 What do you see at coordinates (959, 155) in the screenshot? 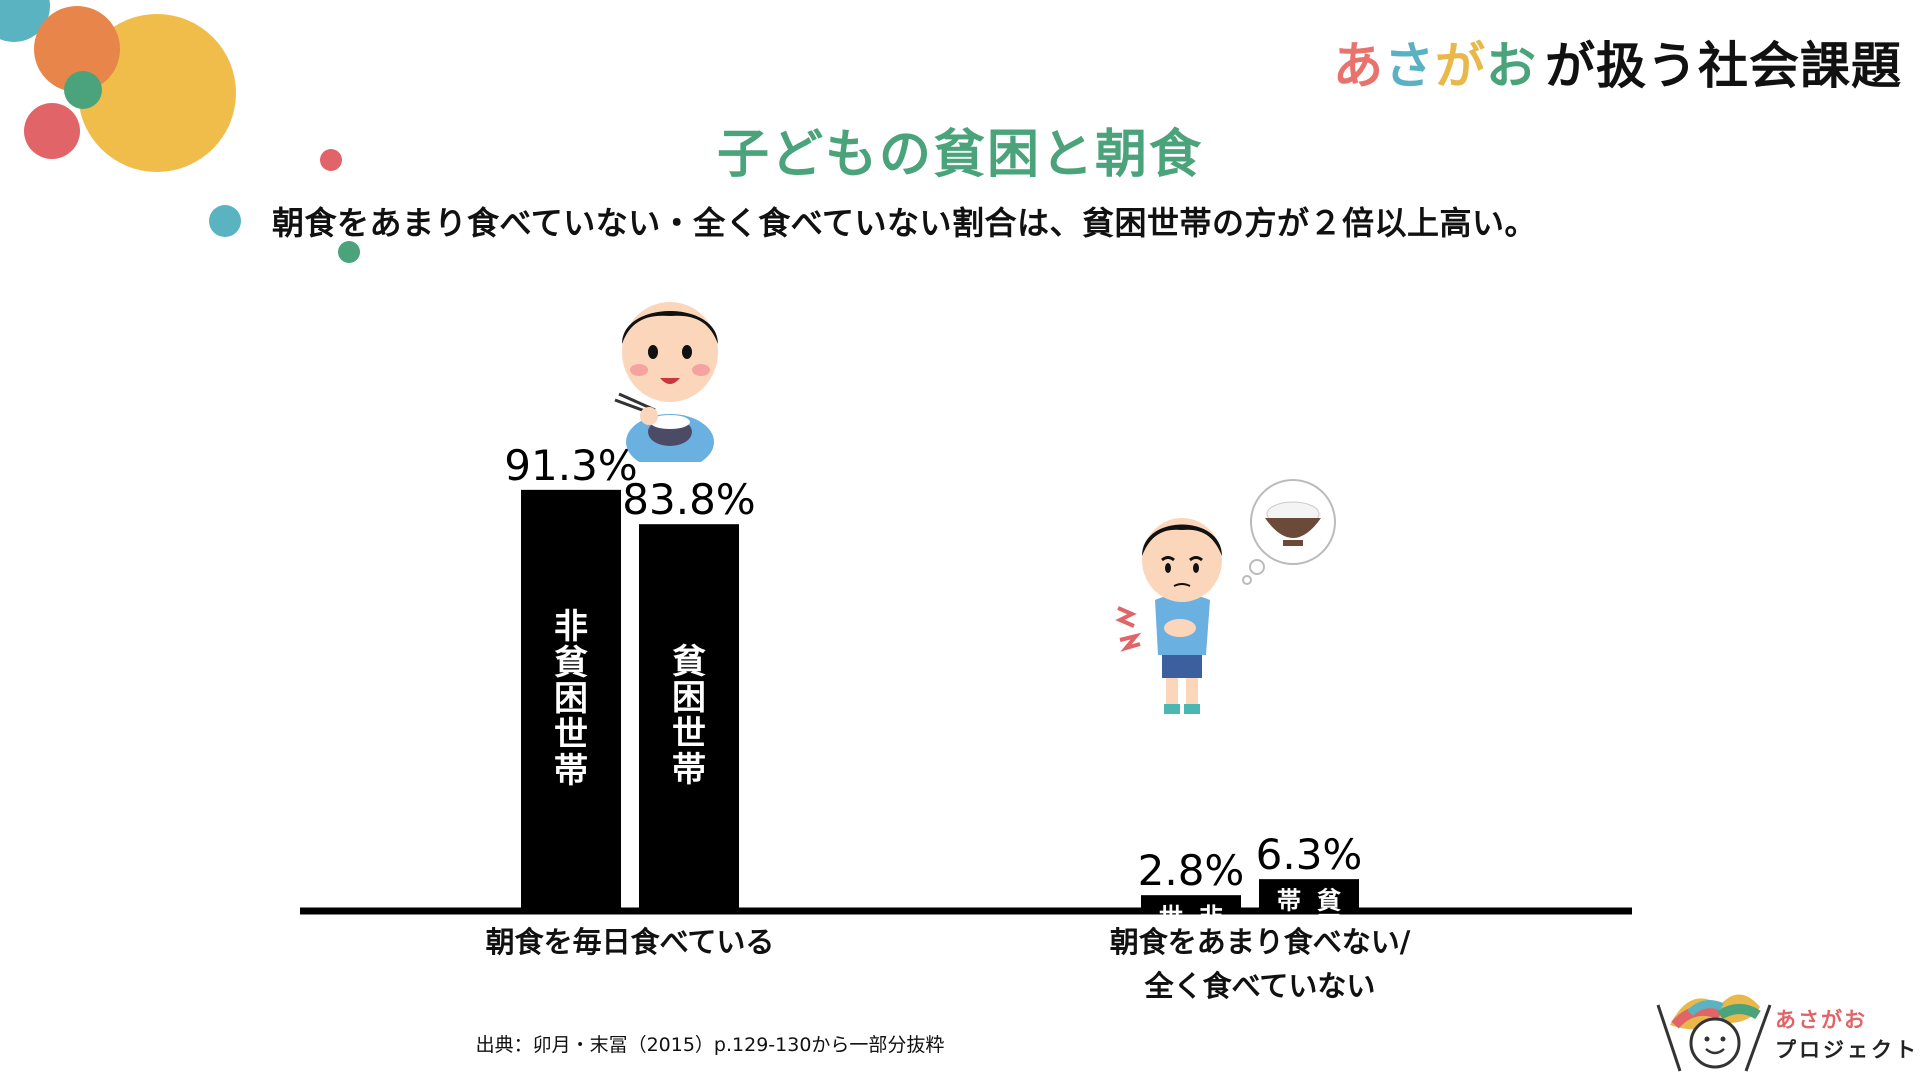
I see `page-title: 子どもの貧困と朝食` at bounding box center [959, 155].